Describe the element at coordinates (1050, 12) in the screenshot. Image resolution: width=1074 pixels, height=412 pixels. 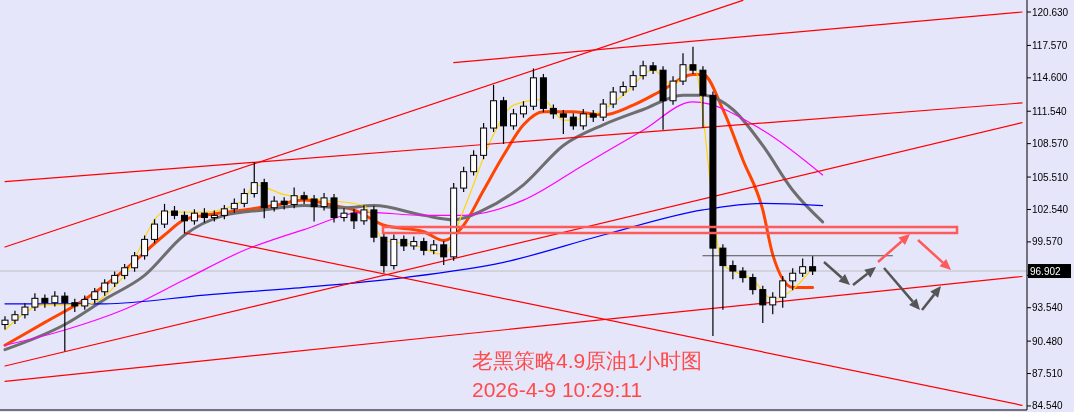
I see `y-tick-label: 120.630` at that location.